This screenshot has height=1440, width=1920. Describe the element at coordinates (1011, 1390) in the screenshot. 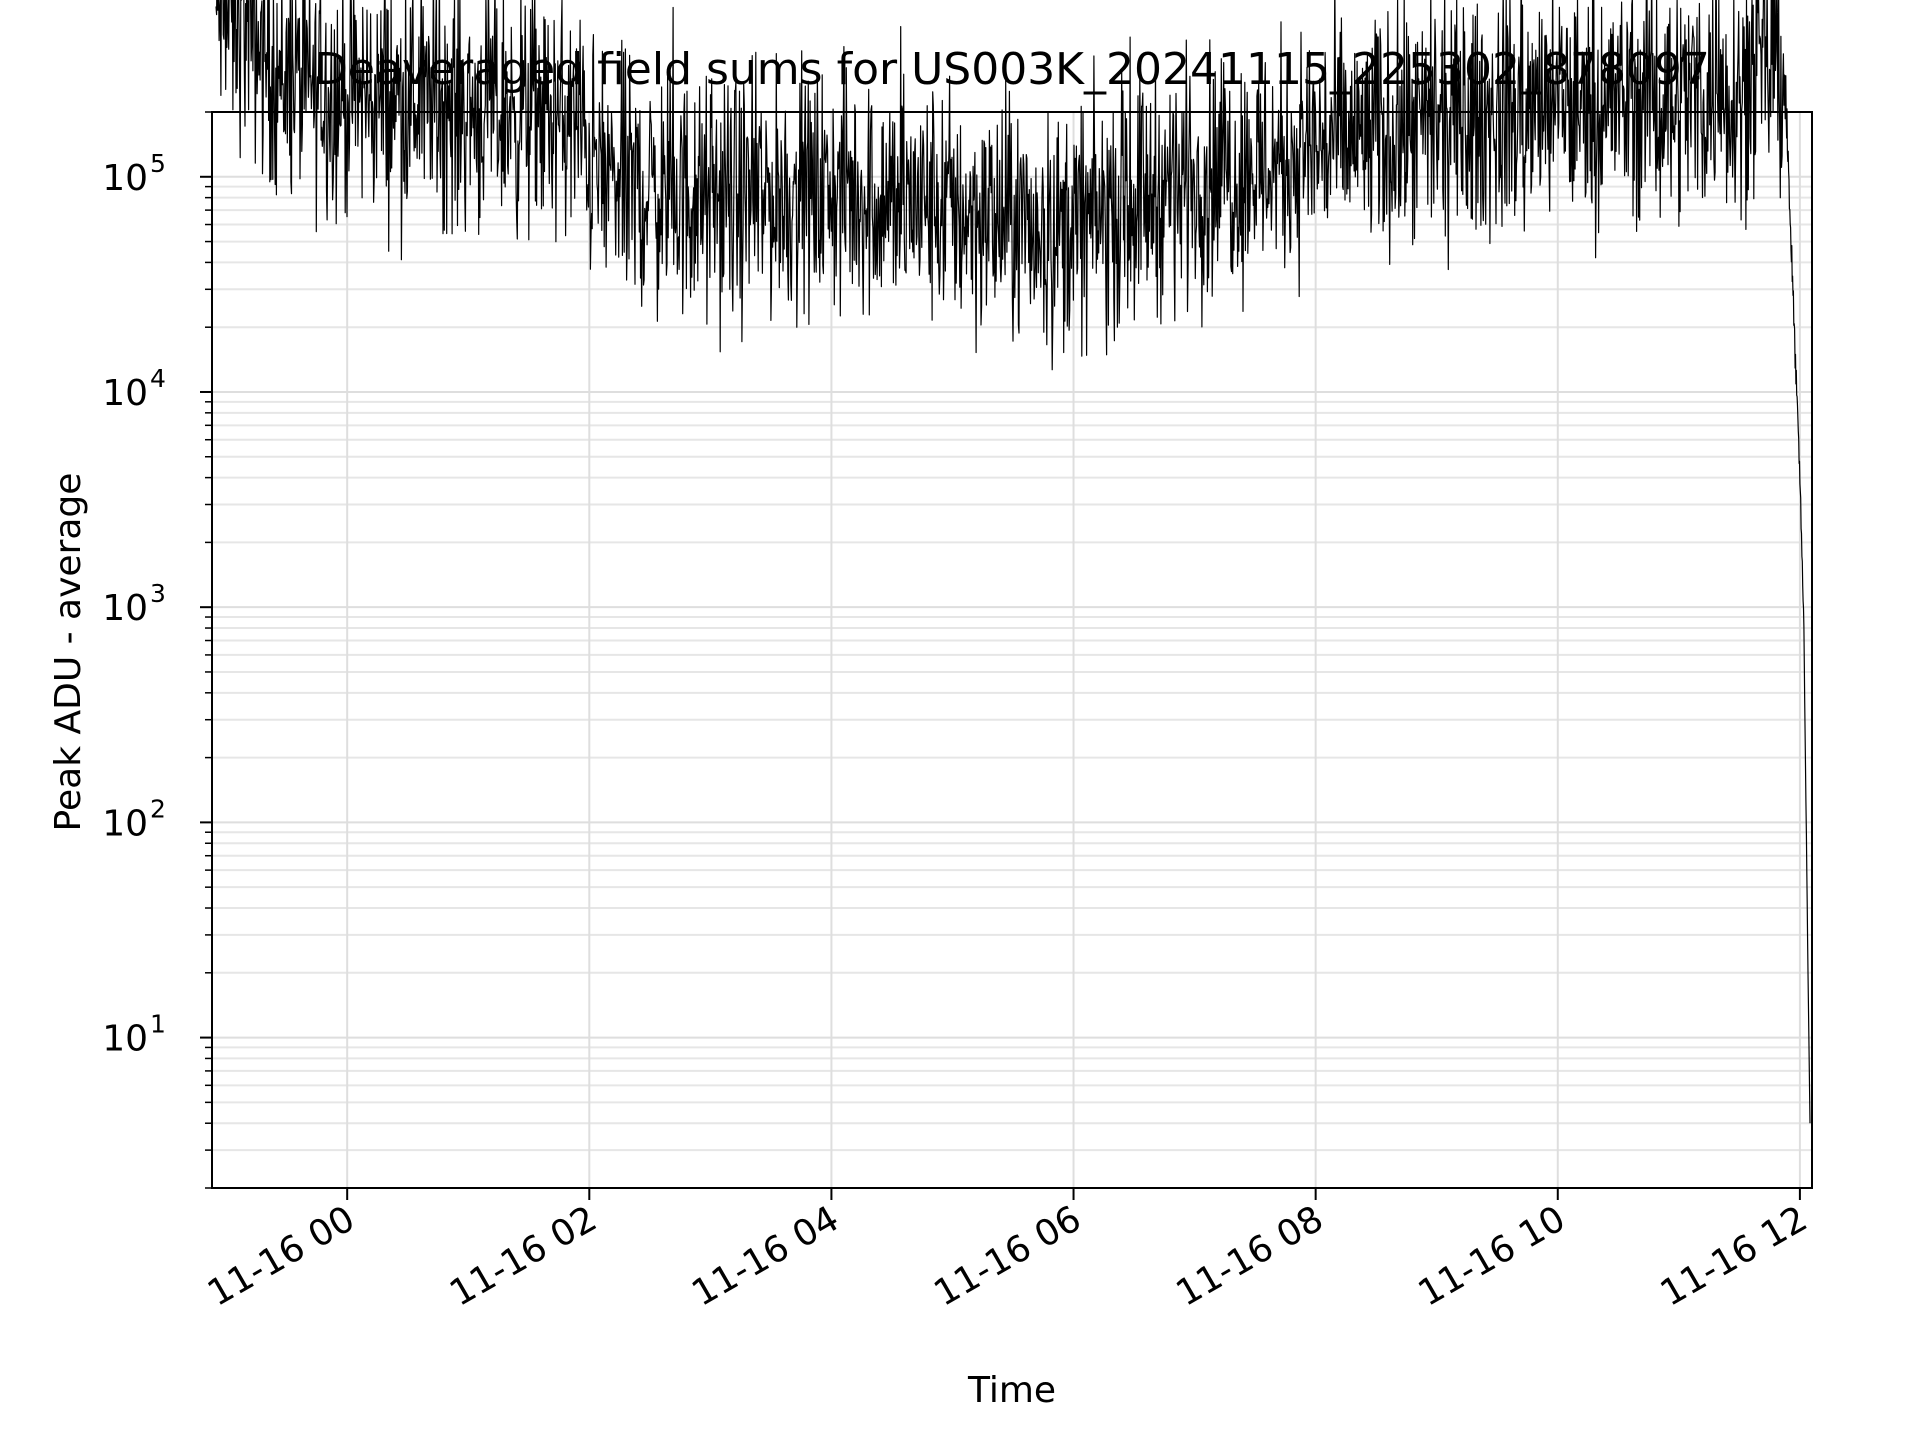

I see `x-axis-label: Time` at that location.